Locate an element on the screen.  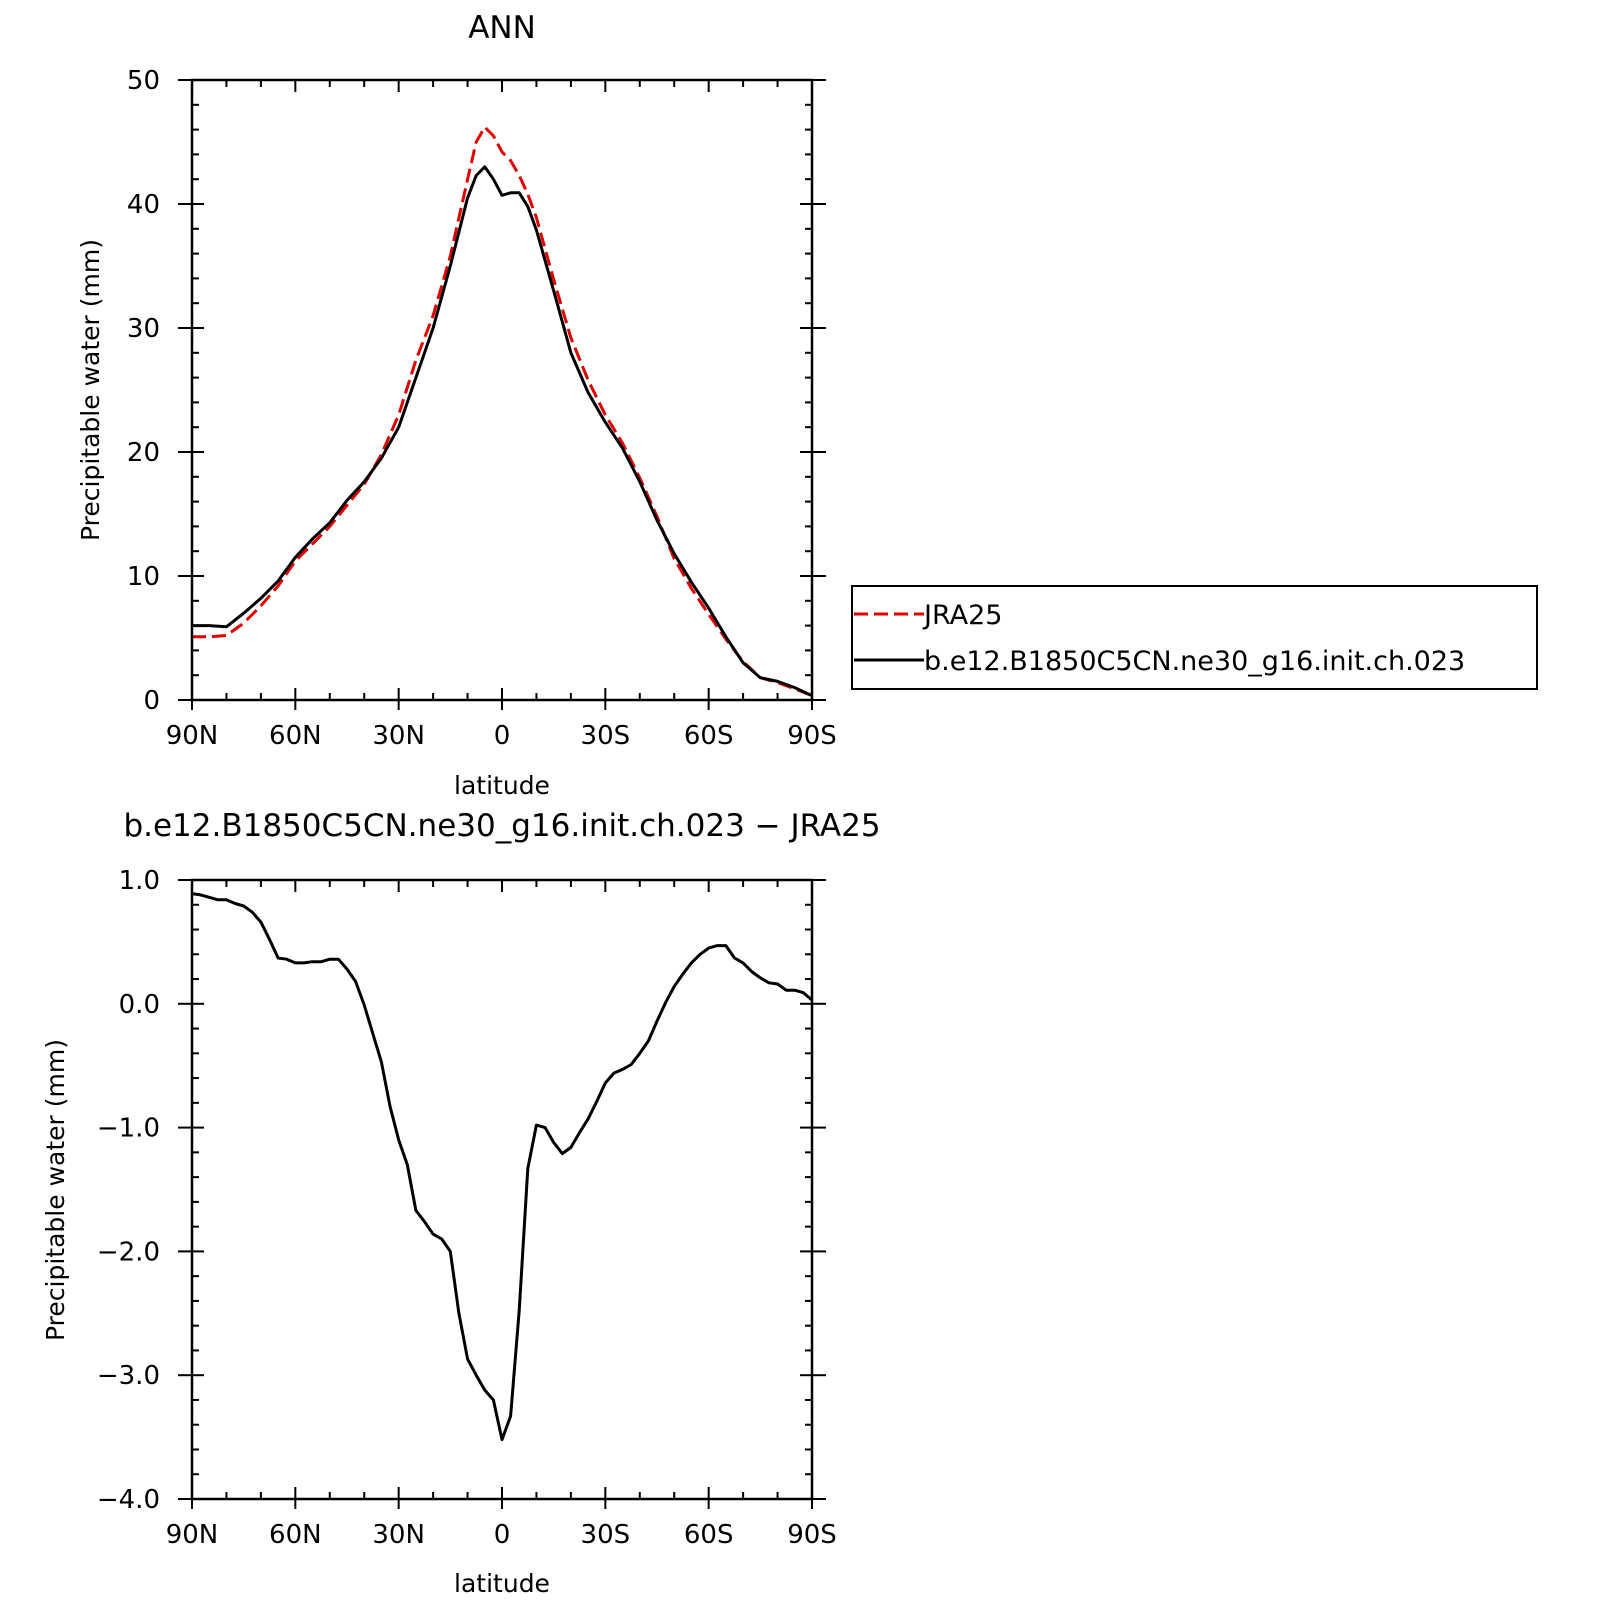
y-tick-label: 20 is located at coordinates (143, 453).